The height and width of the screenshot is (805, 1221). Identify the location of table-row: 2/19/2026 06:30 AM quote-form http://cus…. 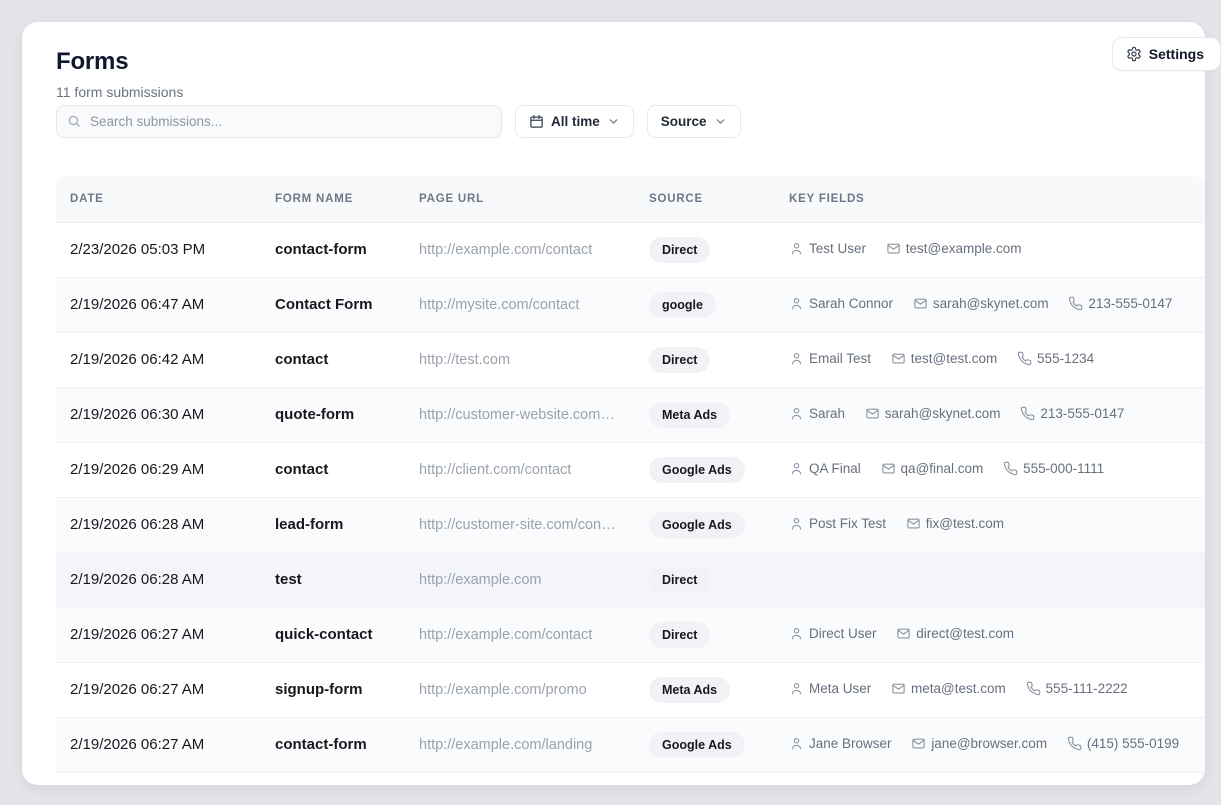
(630, 415).